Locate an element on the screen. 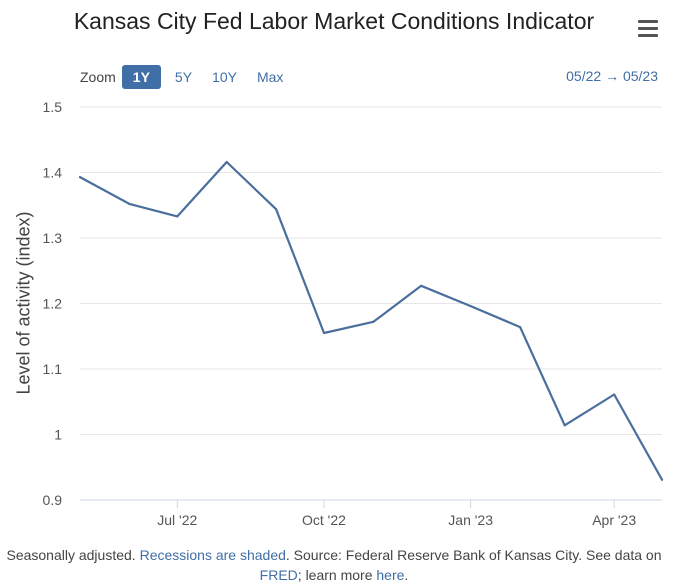 The image size is (690, 588). date-range: 05/22 → 05/23 is located at coordinates (612, 76).